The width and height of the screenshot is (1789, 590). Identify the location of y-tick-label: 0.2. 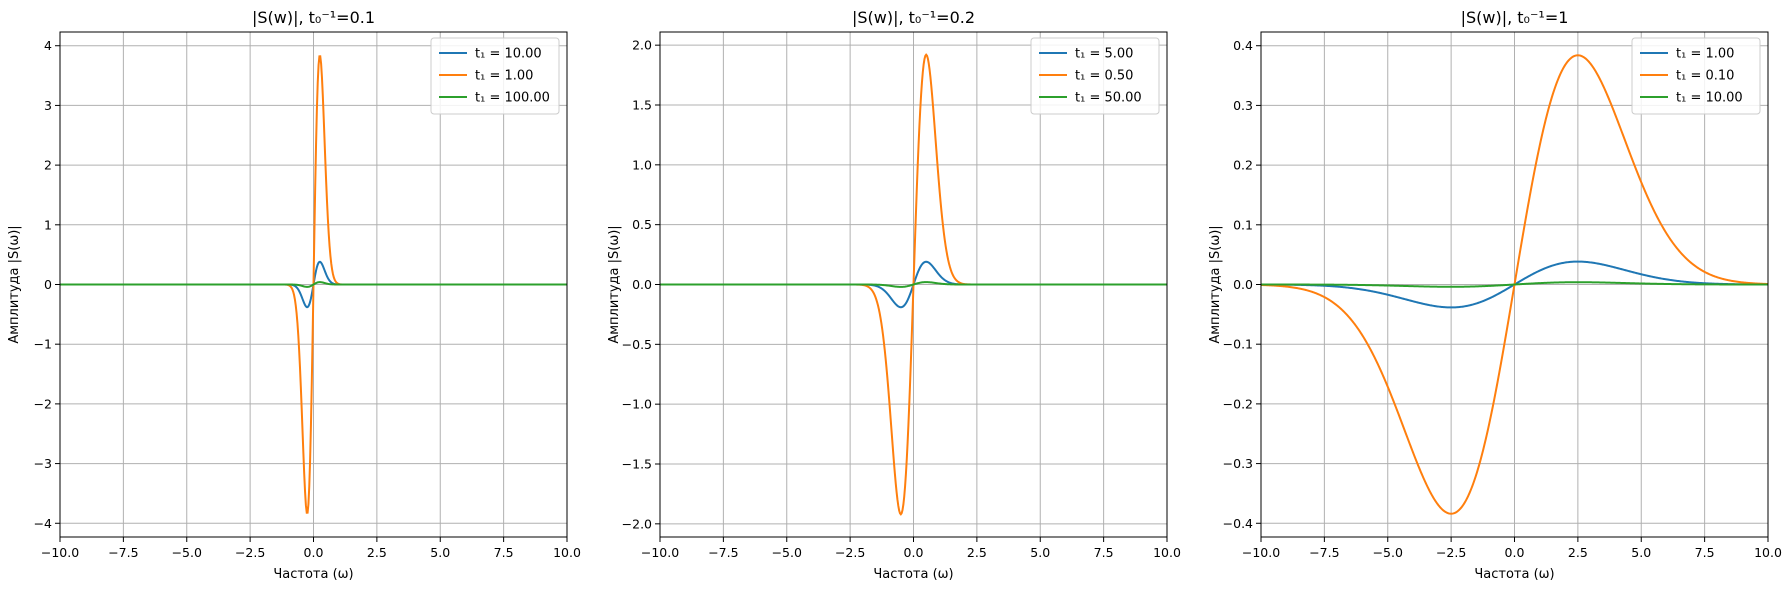
(1243, 165).